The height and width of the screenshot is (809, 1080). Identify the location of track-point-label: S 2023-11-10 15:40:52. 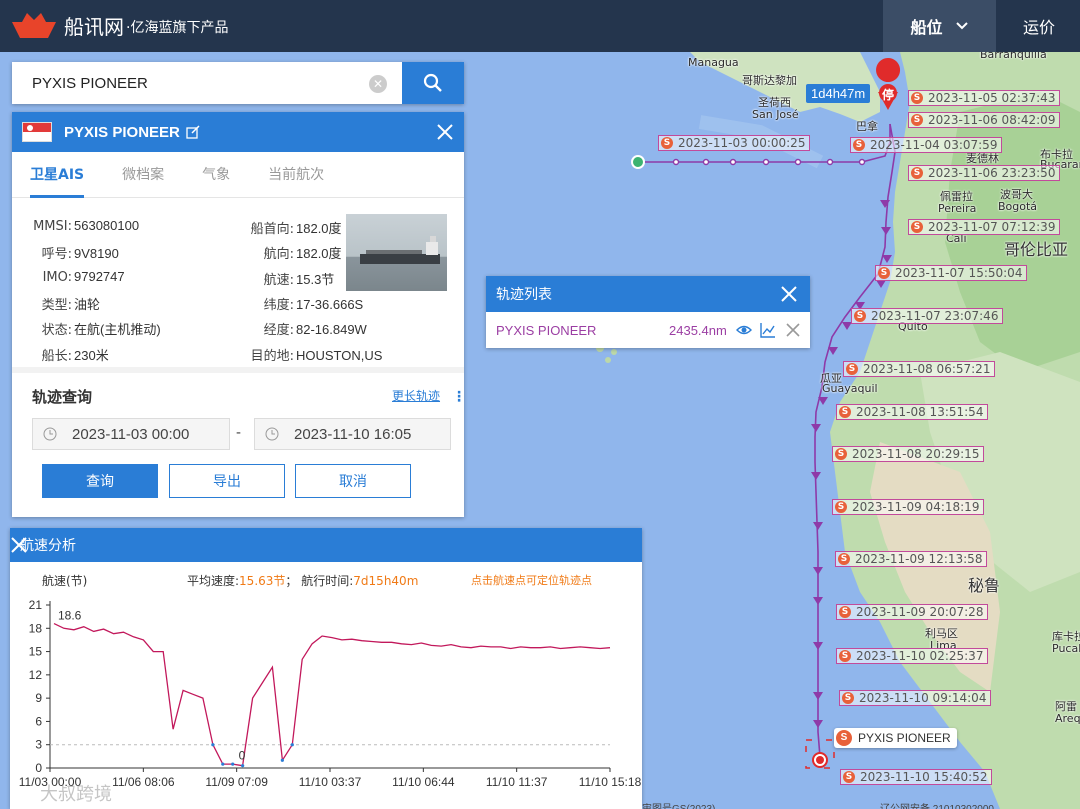
(916, 777).